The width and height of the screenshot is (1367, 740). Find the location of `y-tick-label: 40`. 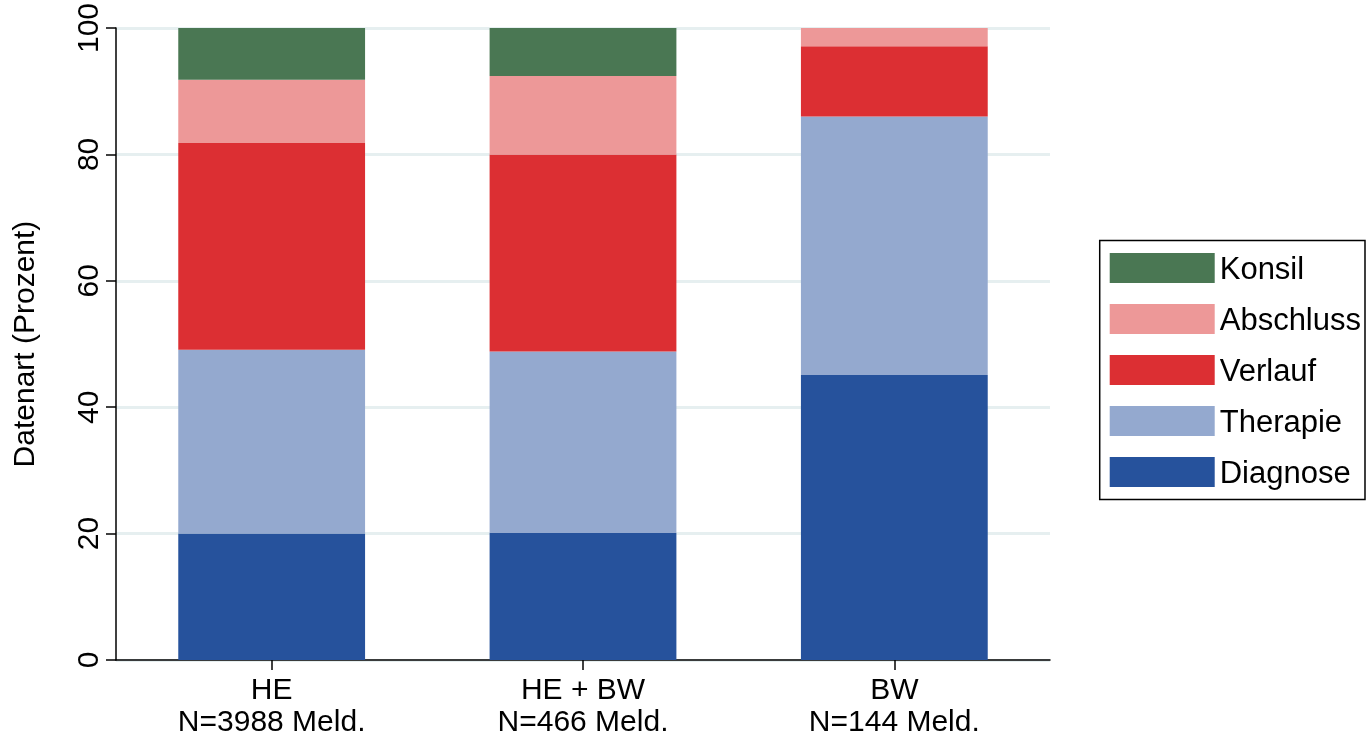

y-tick-label: 40 is located at coordinates (87, 407).